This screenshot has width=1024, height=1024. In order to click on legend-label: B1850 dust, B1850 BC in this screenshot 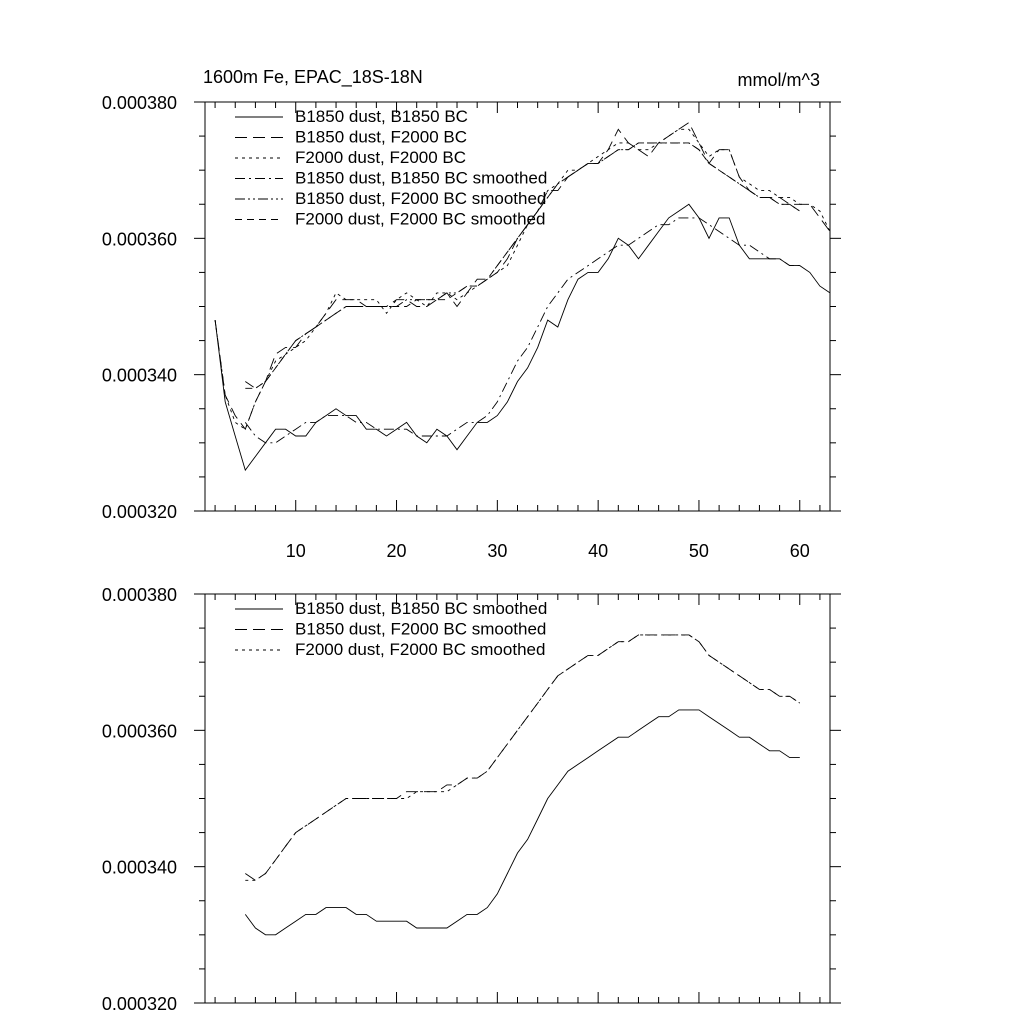, I will do `click(381, 116)`.